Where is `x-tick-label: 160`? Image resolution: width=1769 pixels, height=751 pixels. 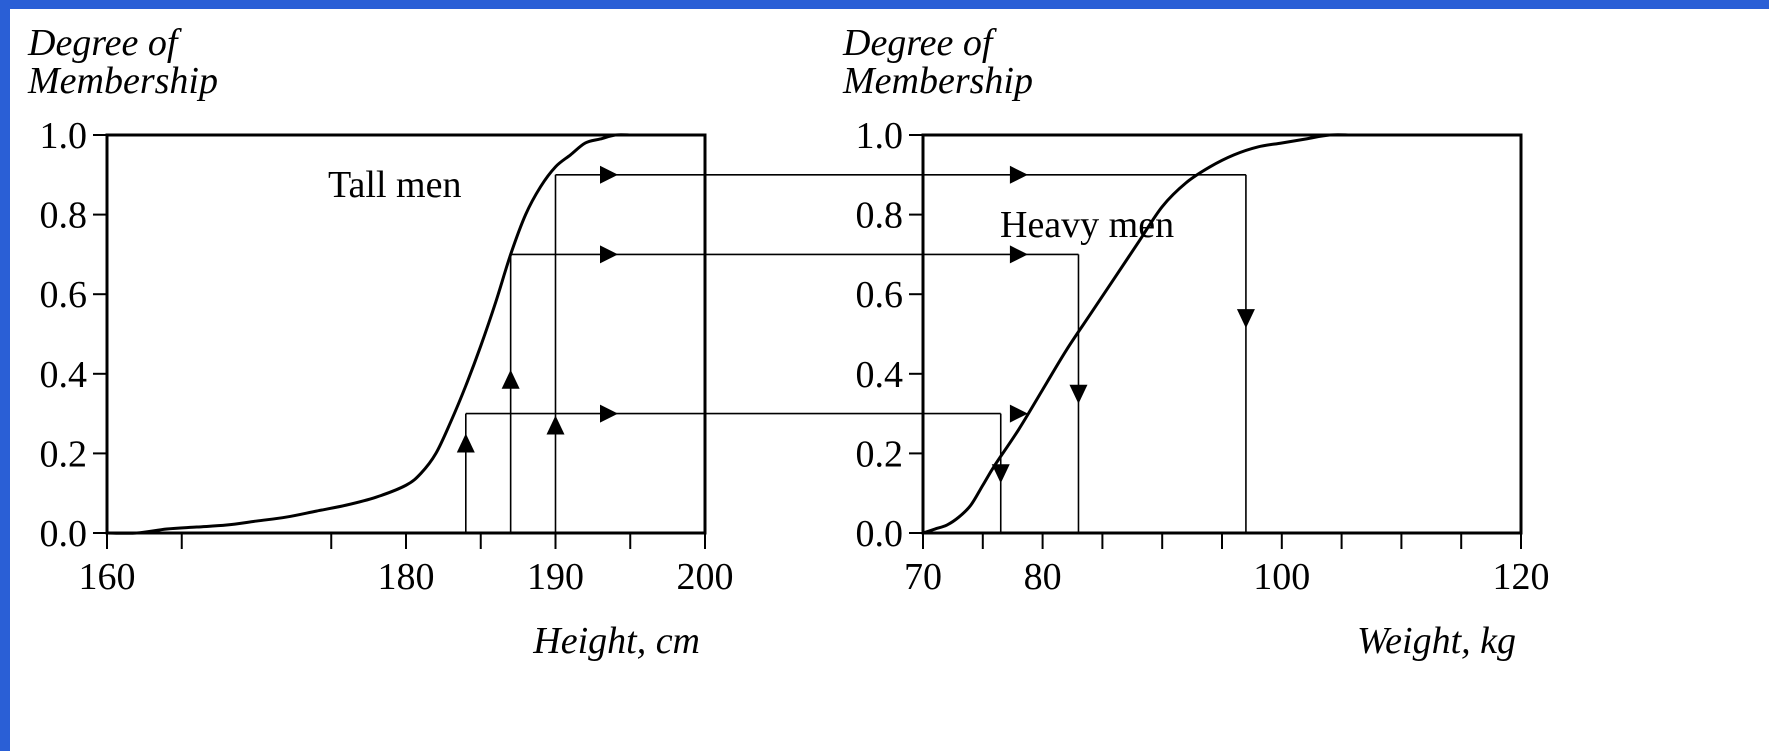 x-tick-label: 160 is located at coordinates (107, 577).